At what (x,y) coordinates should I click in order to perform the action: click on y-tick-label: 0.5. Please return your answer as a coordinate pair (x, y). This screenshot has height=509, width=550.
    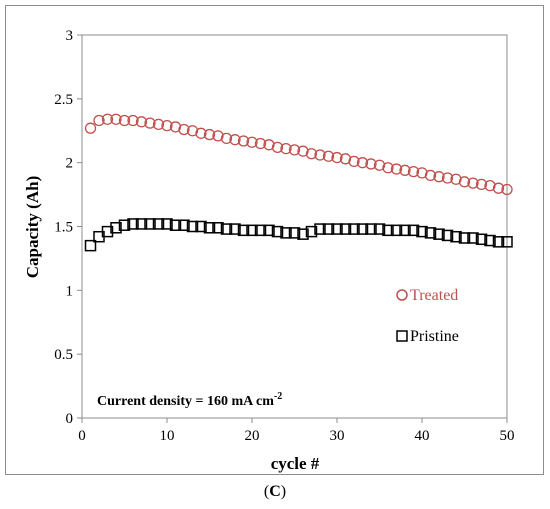
    Looking at the image, I should click on (63, 355).